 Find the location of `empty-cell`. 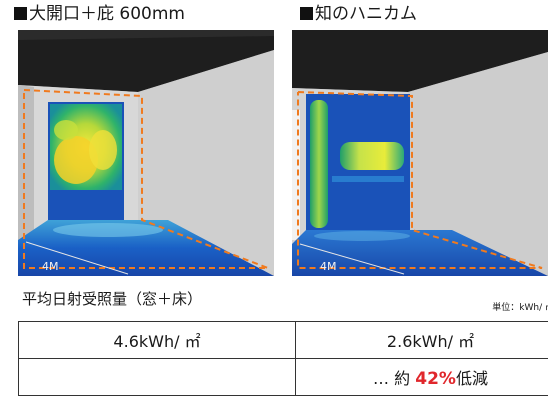

empty-cell is located at coordinates (157, 377).